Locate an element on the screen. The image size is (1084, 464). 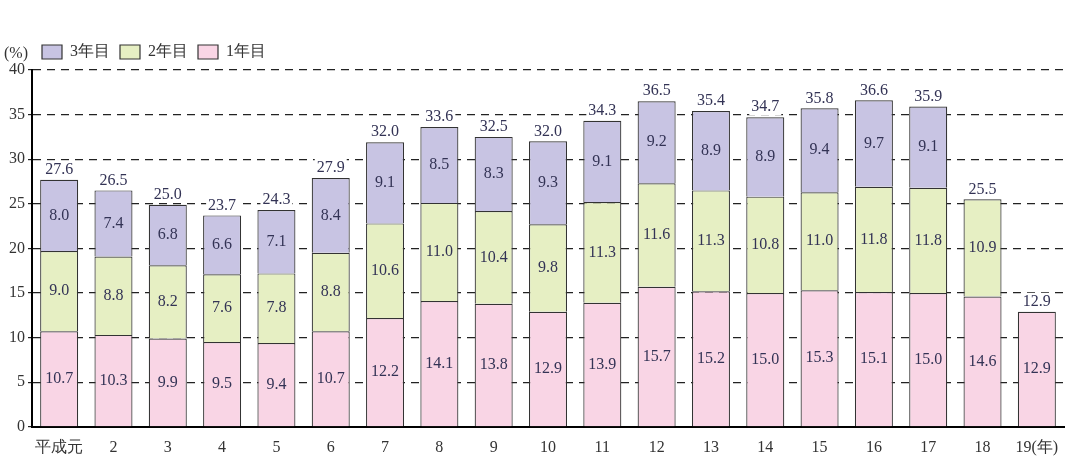
data-label: 11.6 is located at coordinates (656, 234).